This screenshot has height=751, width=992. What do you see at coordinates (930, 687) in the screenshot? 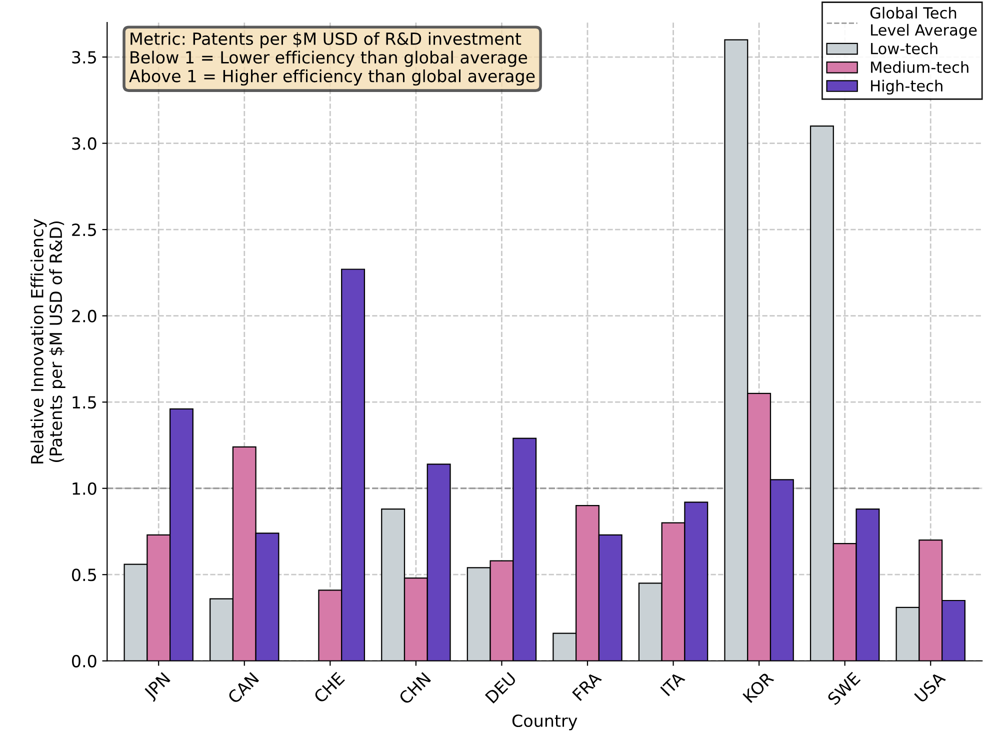
I see `x-tick-label: USA` at bounding box center [930, 687].